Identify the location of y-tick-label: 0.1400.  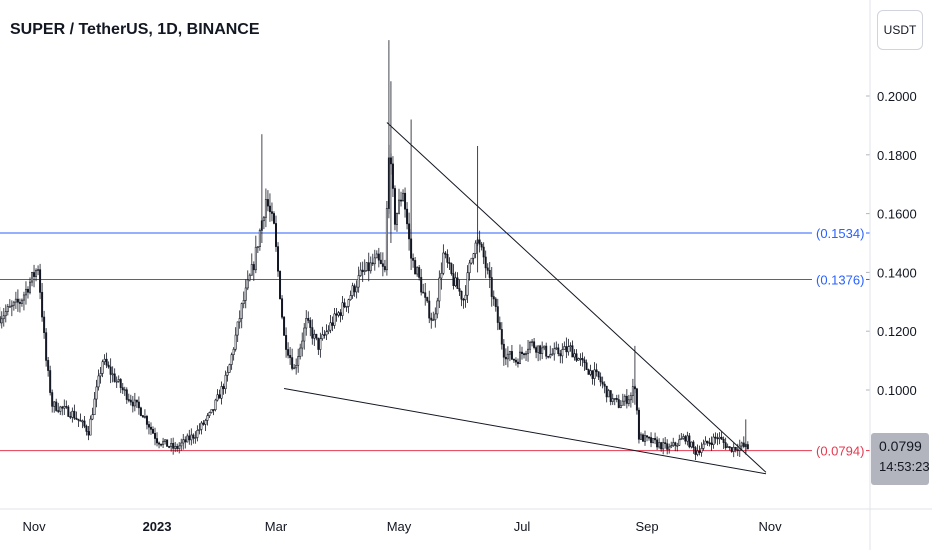
(897, 272).